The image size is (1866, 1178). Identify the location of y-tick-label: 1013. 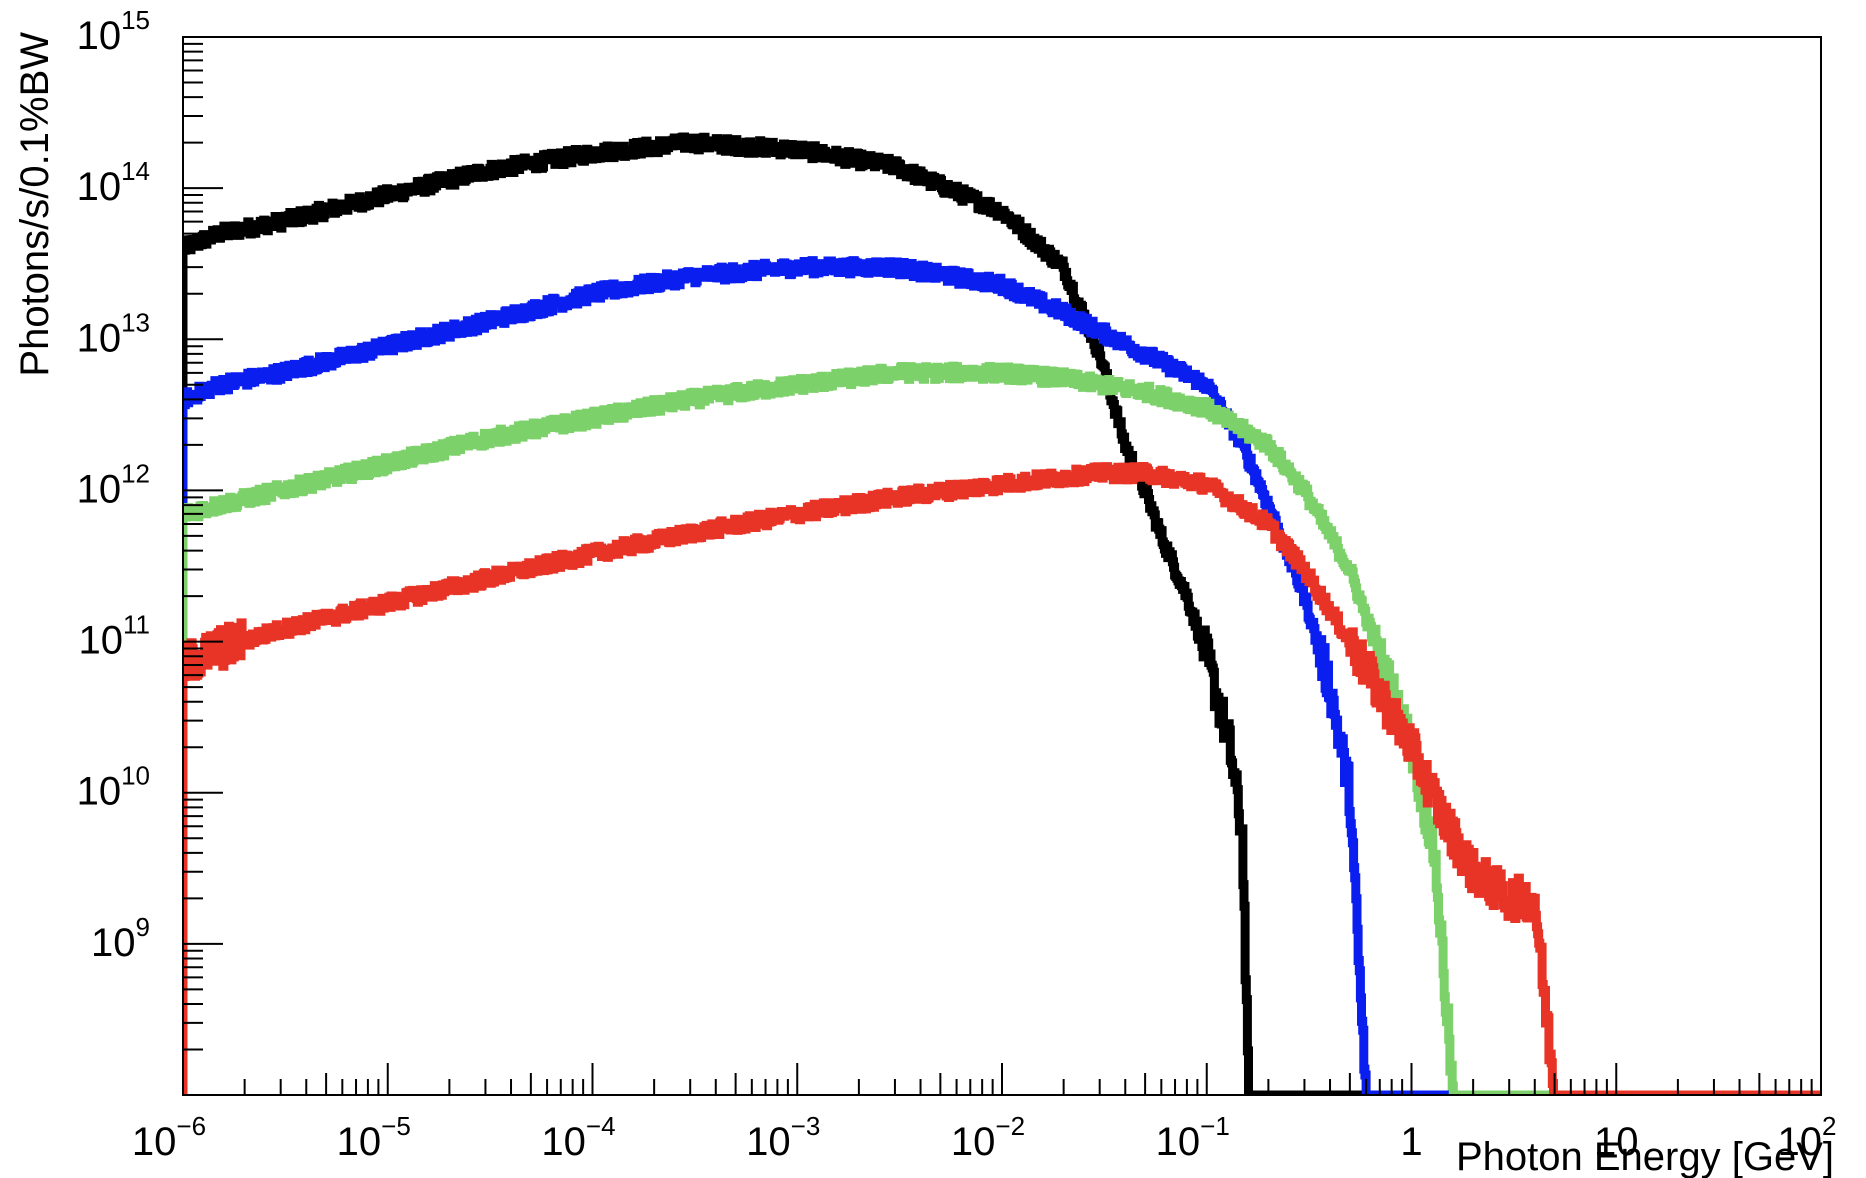
(113, 333).